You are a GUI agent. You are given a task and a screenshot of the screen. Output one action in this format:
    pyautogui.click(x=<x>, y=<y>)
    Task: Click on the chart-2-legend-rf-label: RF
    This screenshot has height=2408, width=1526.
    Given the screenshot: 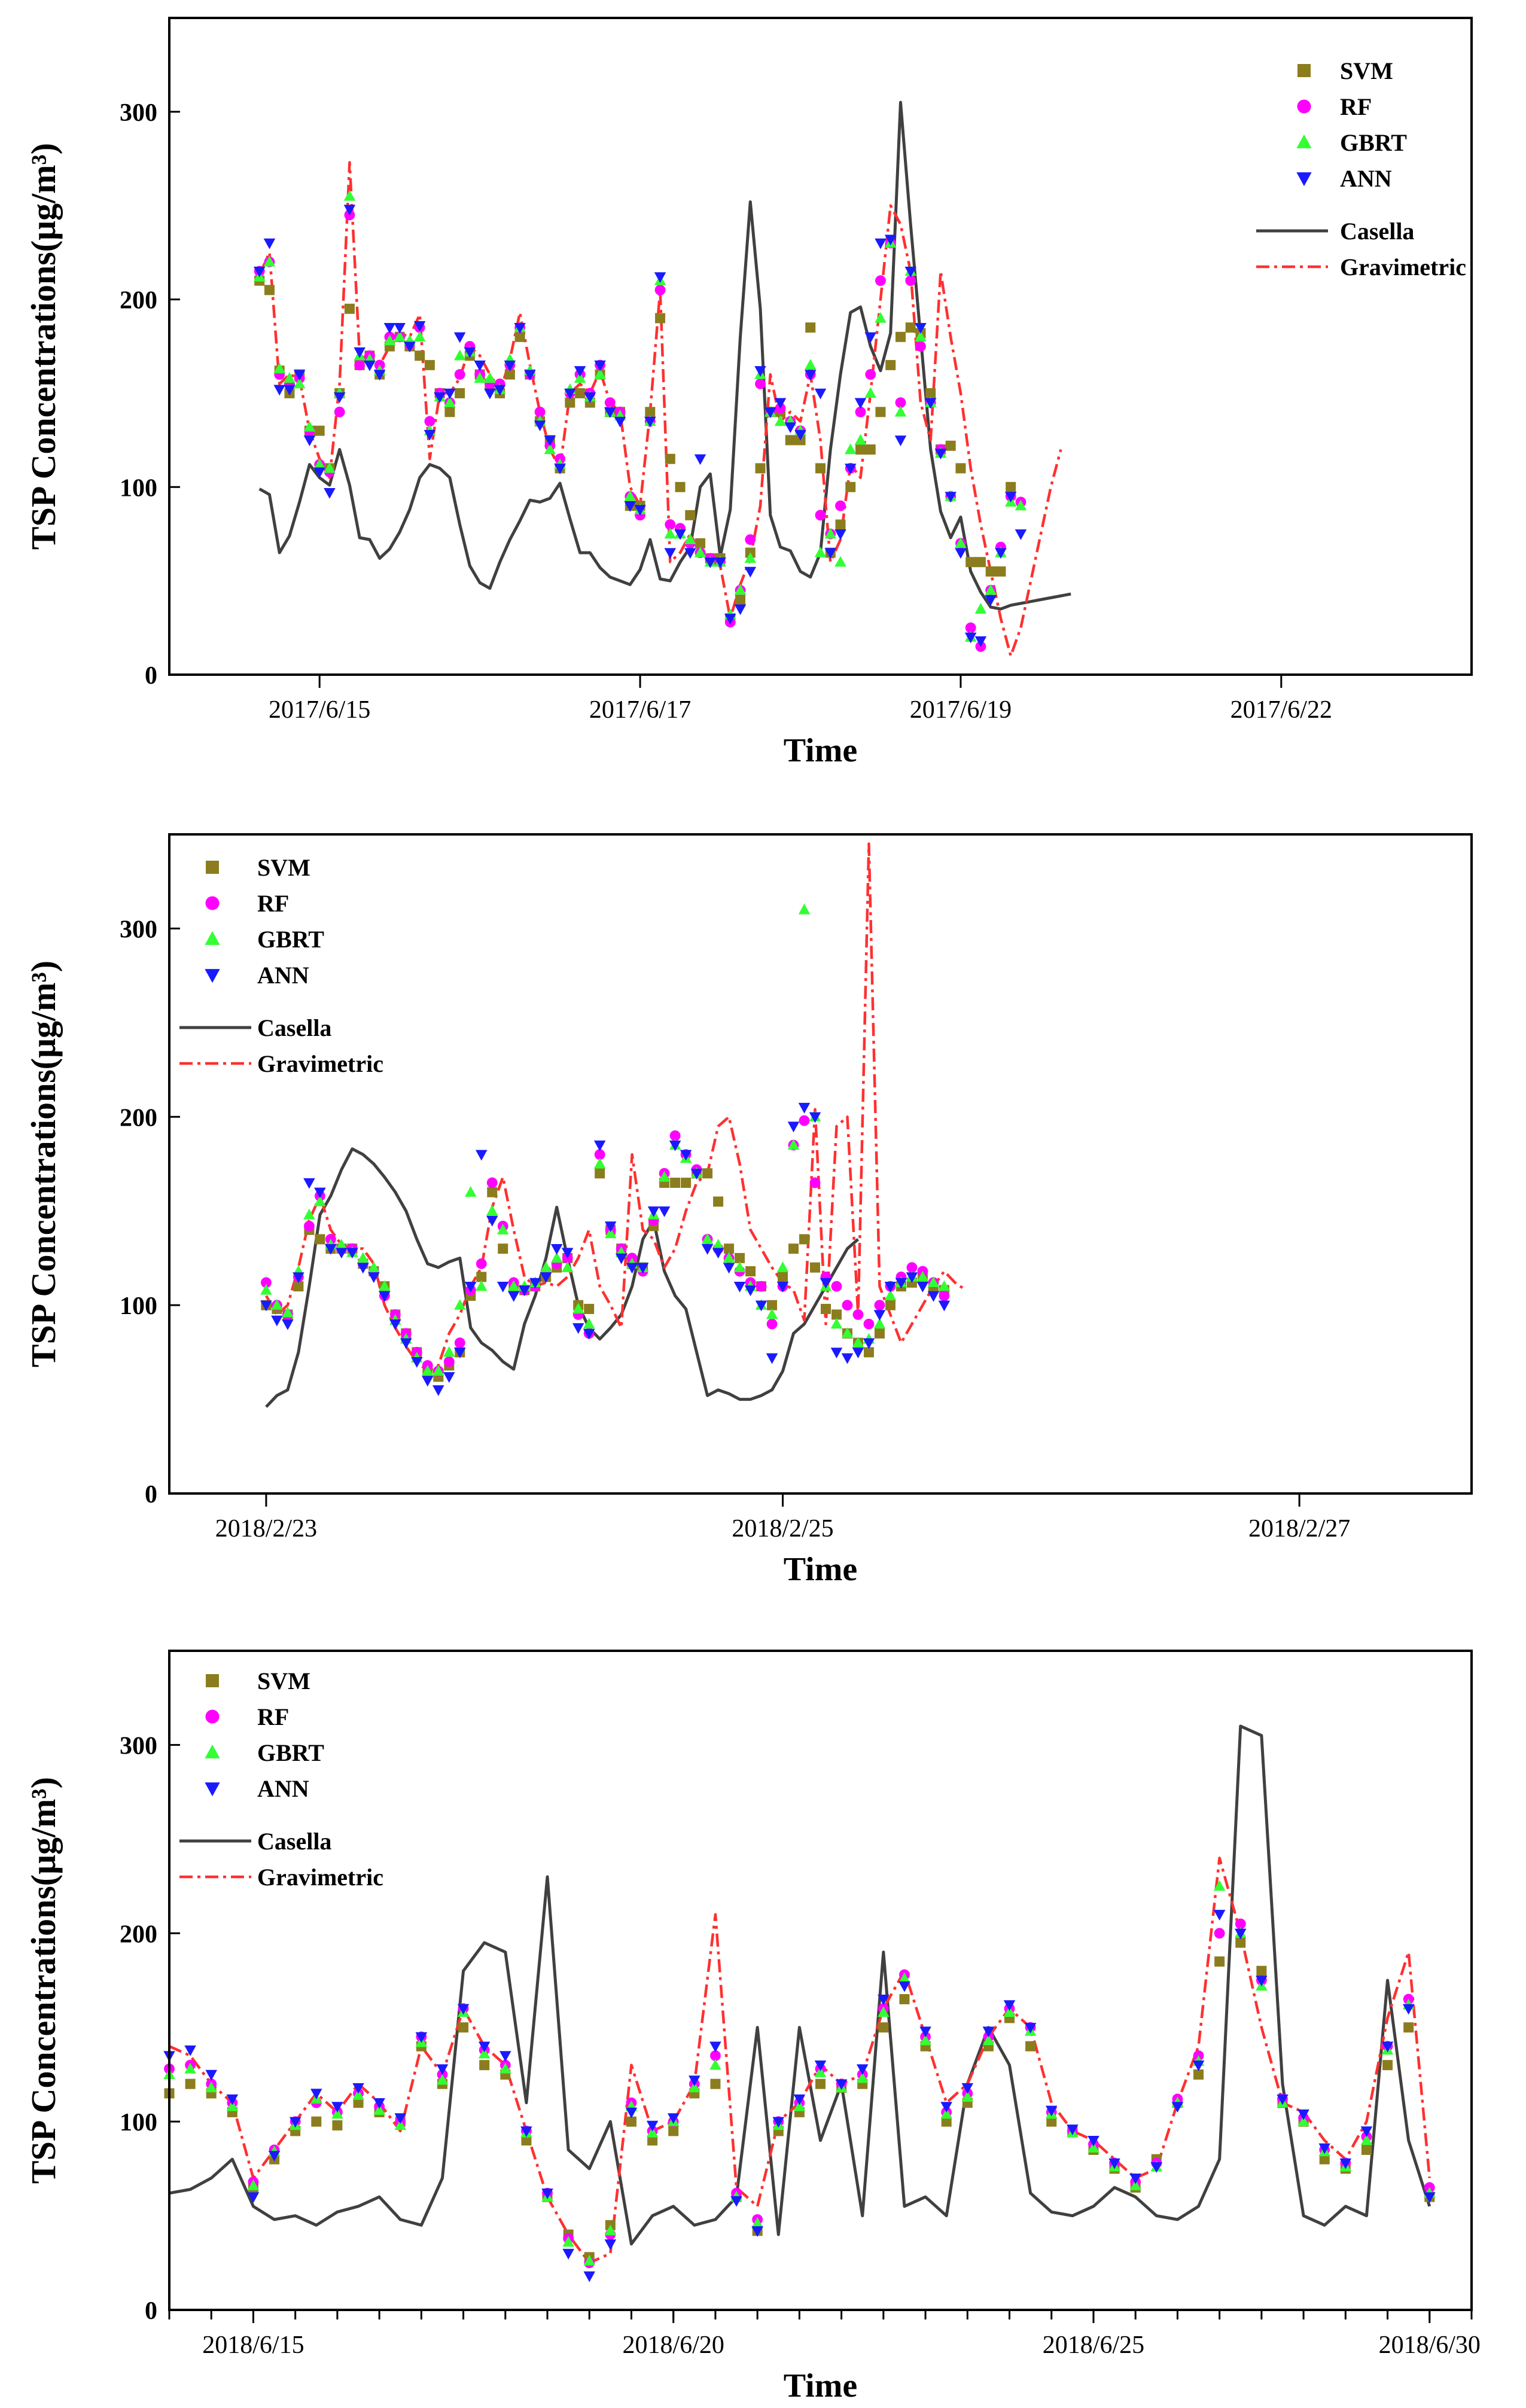 What is the action you would take?
    pyautogui.click(x=273, y=903)
    